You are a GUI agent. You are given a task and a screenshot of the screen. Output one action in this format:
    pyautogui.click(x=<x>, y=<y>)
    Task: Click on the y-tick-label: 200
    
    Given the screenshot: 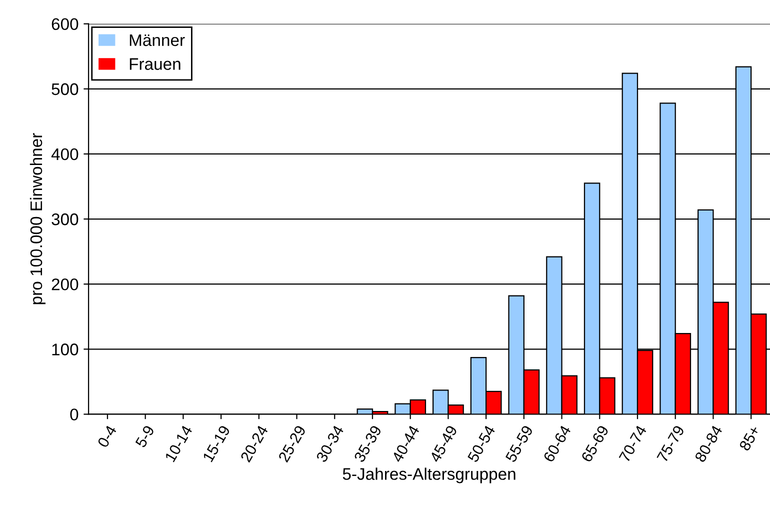 What is the action you would take?
    pyautogui.click(x=65, y=284)
    